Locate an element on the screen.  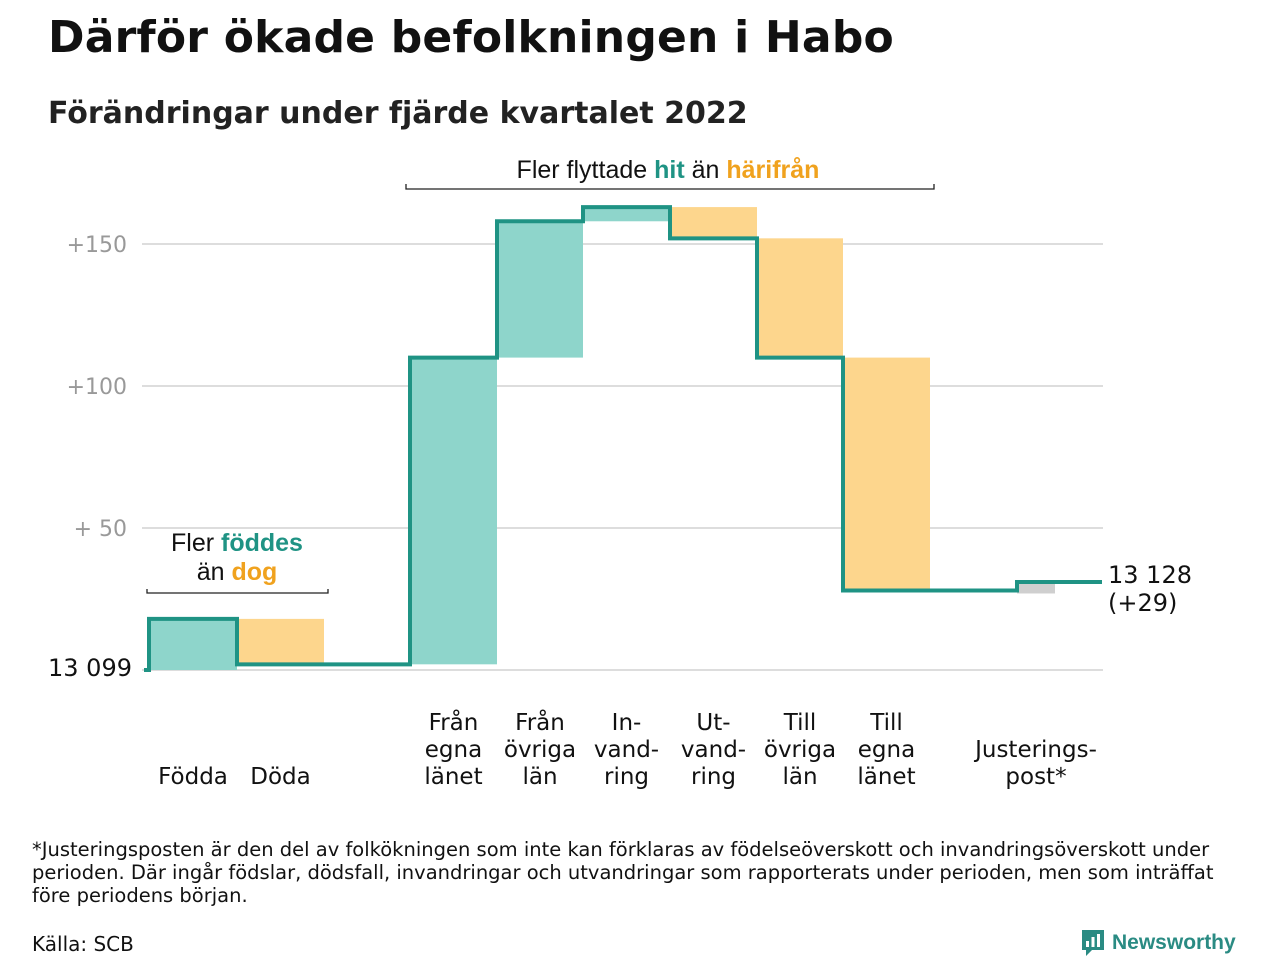
svg-text: än dog is located at coordinates (237, 572).